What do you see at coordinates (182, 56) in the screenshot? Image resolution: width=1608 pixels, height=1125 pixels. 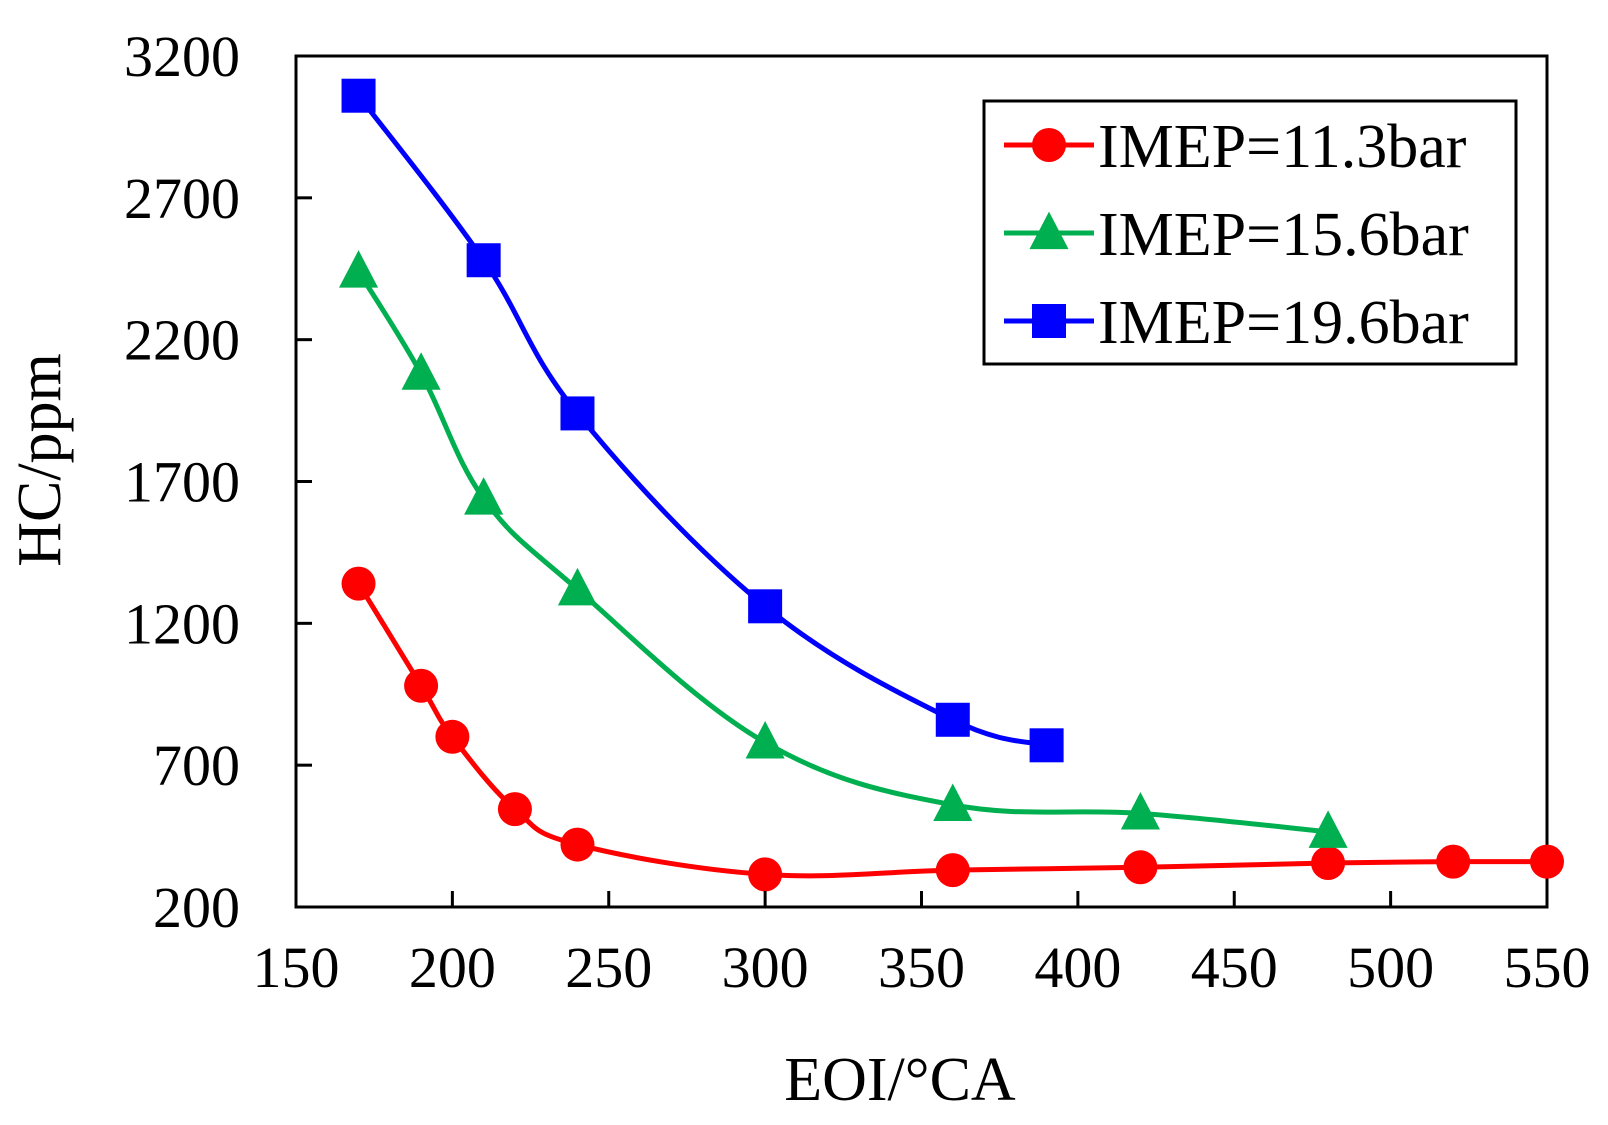 I see `y-tick-label: 3200` at bounding box center [182, 56].